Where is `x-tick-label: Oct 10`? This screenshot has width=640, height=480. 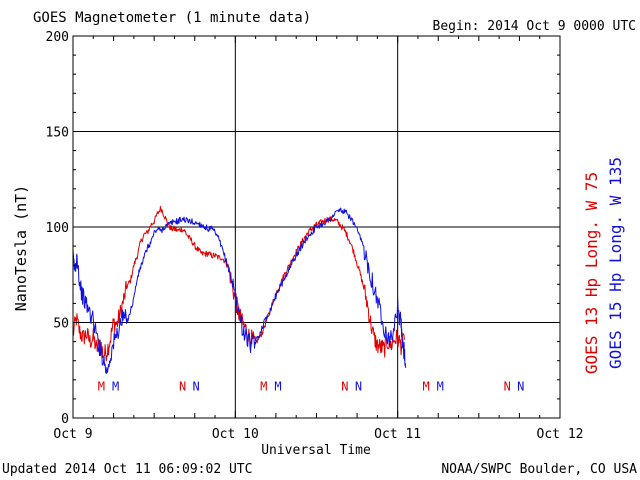
x-tick-label: Oct 10 is located at coordinates (235, 434).